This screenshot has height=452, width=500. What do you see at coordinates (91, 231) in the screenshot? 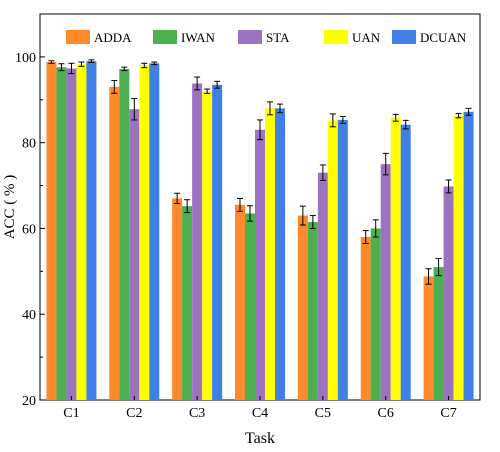
I see `bar-dcuan-c1` at bounding box center [91, 231].